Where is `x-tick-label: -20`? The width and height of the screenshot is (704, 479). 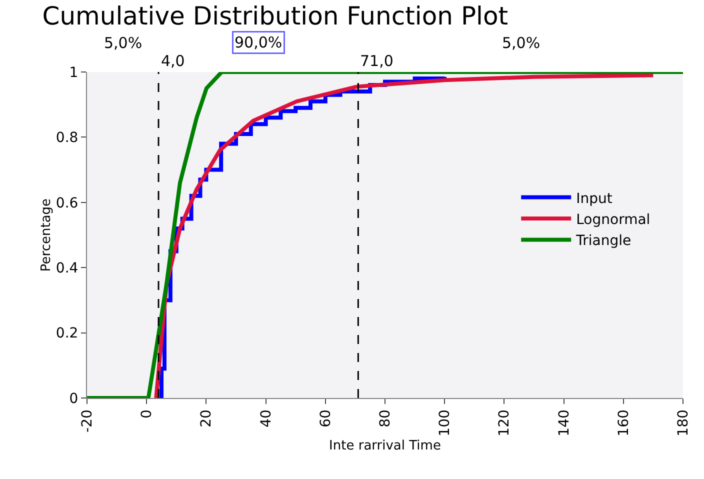 x-tick-label: -20 is located at coordinates (88, 421).